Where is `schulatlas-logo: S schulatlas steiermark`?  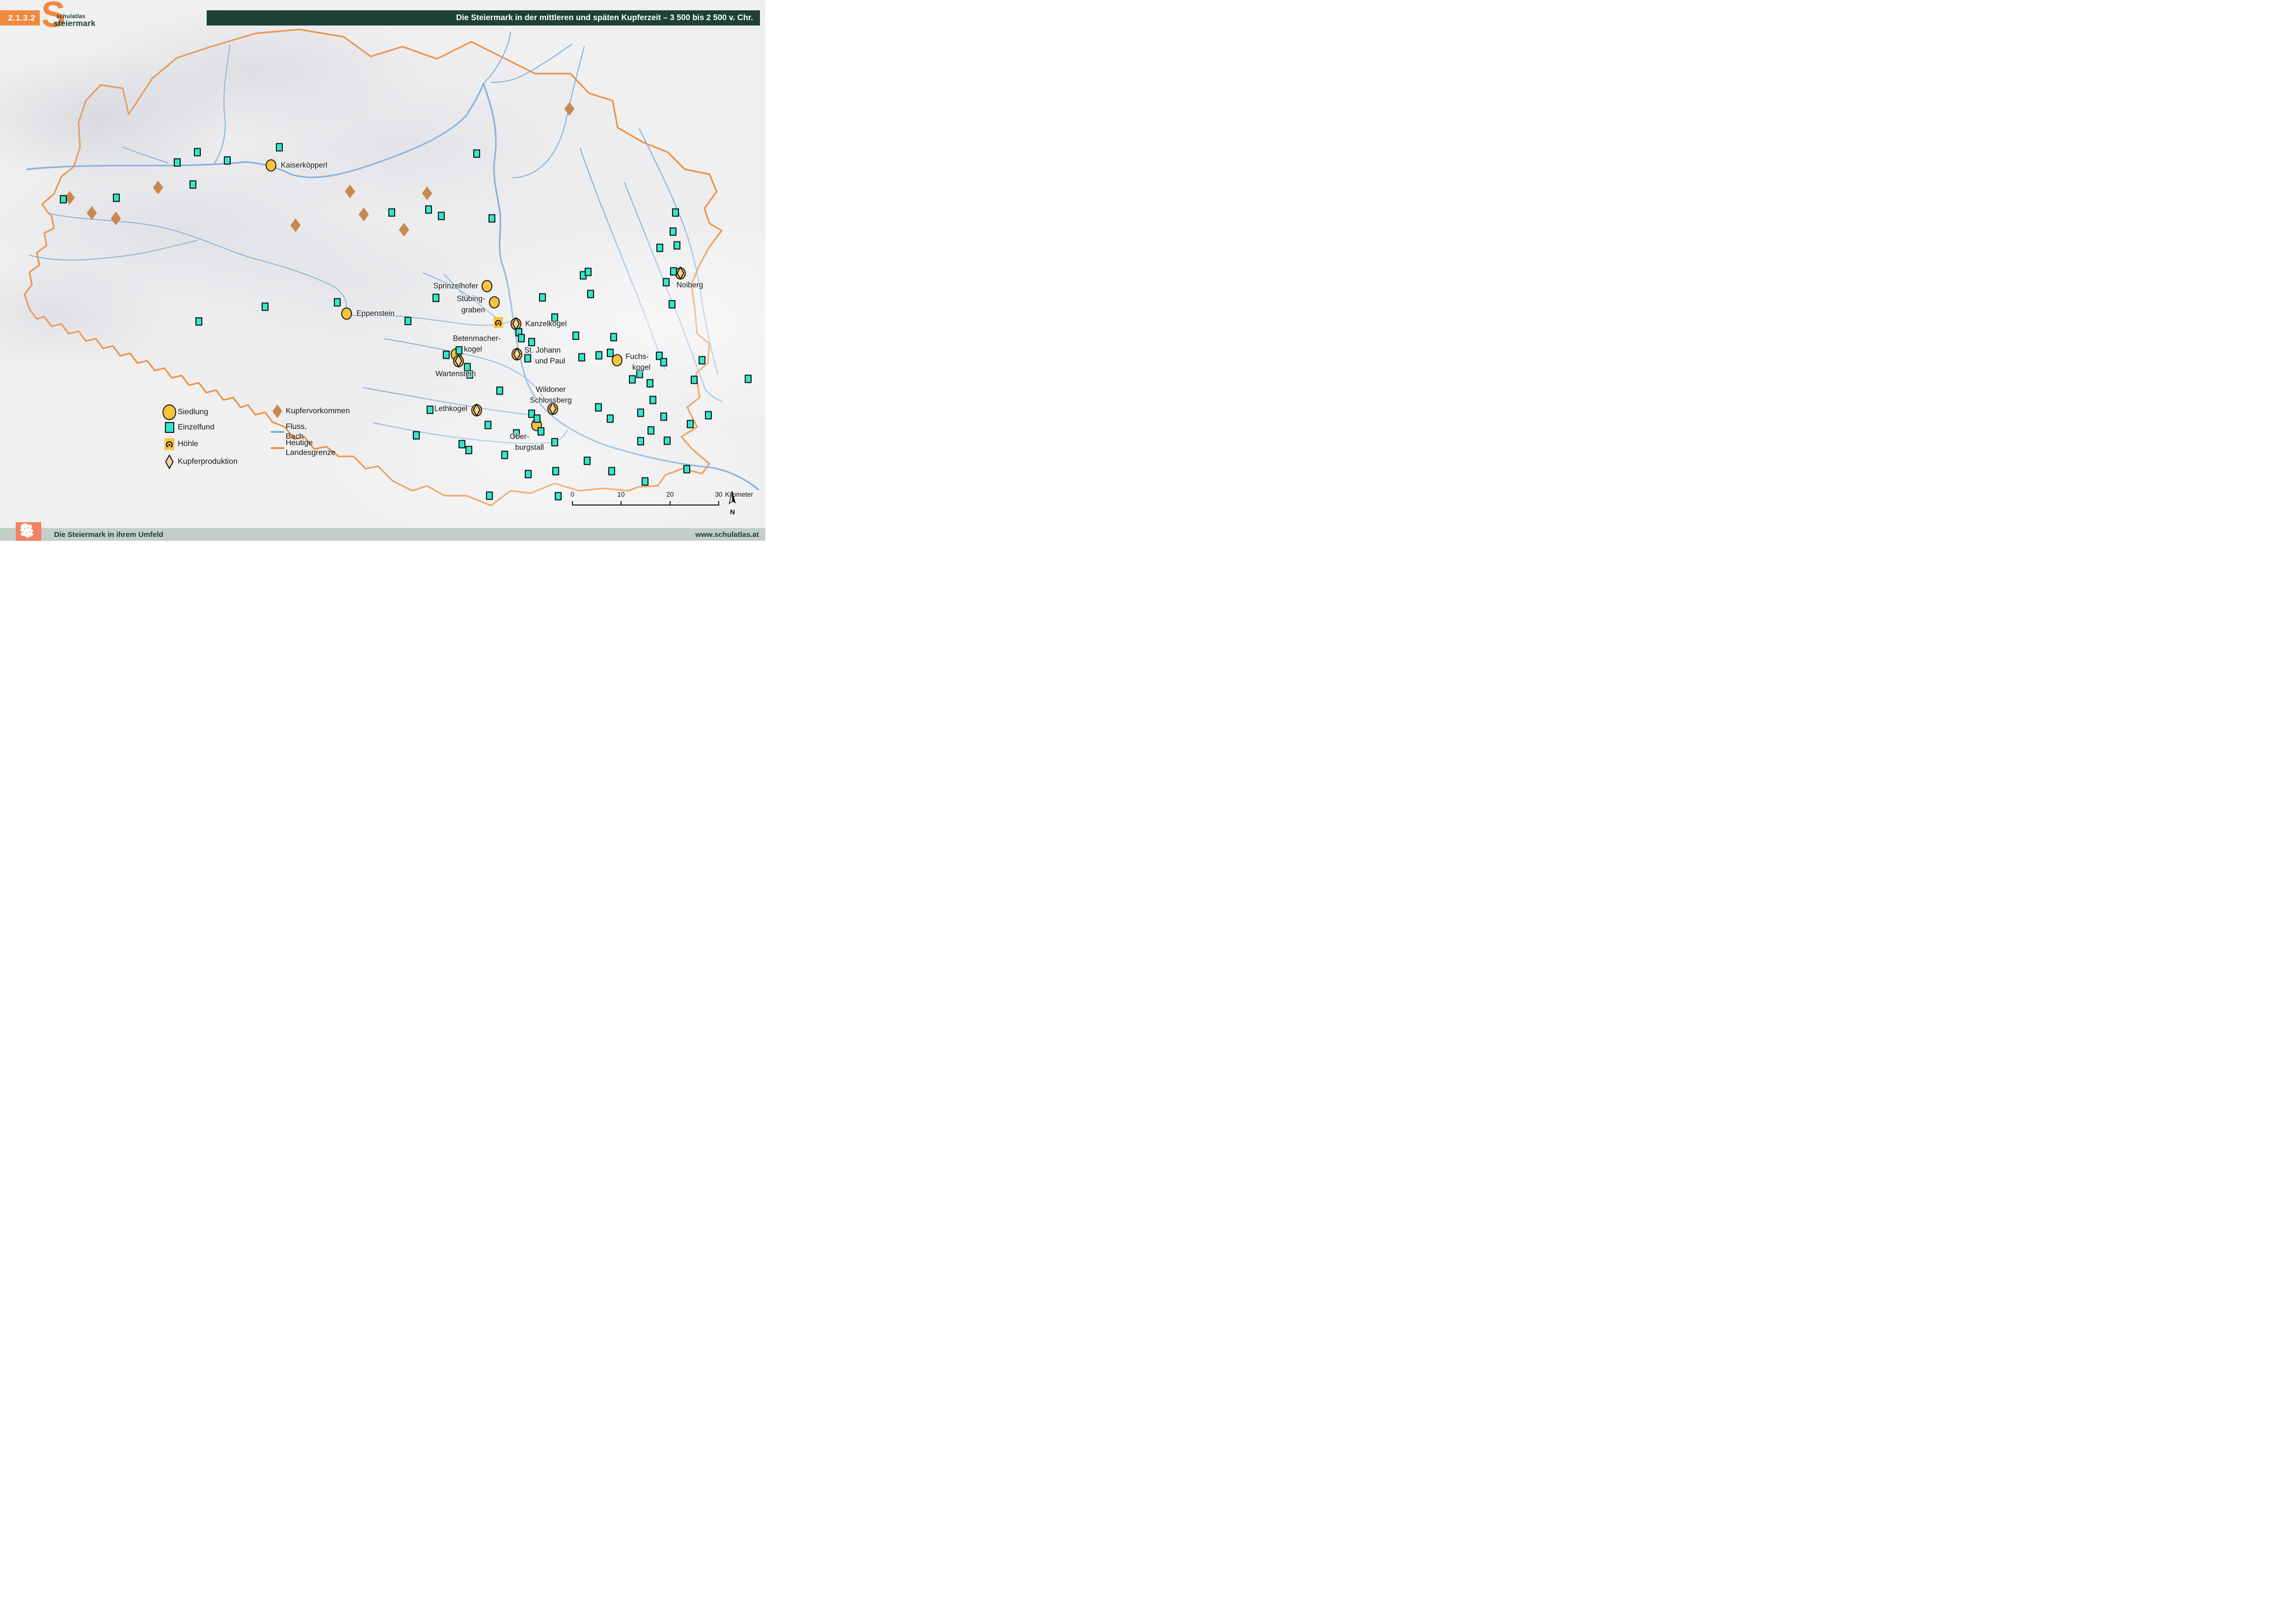
schulatlas-logo: S schulatlas steiermark is located at coordinates (72, 18).